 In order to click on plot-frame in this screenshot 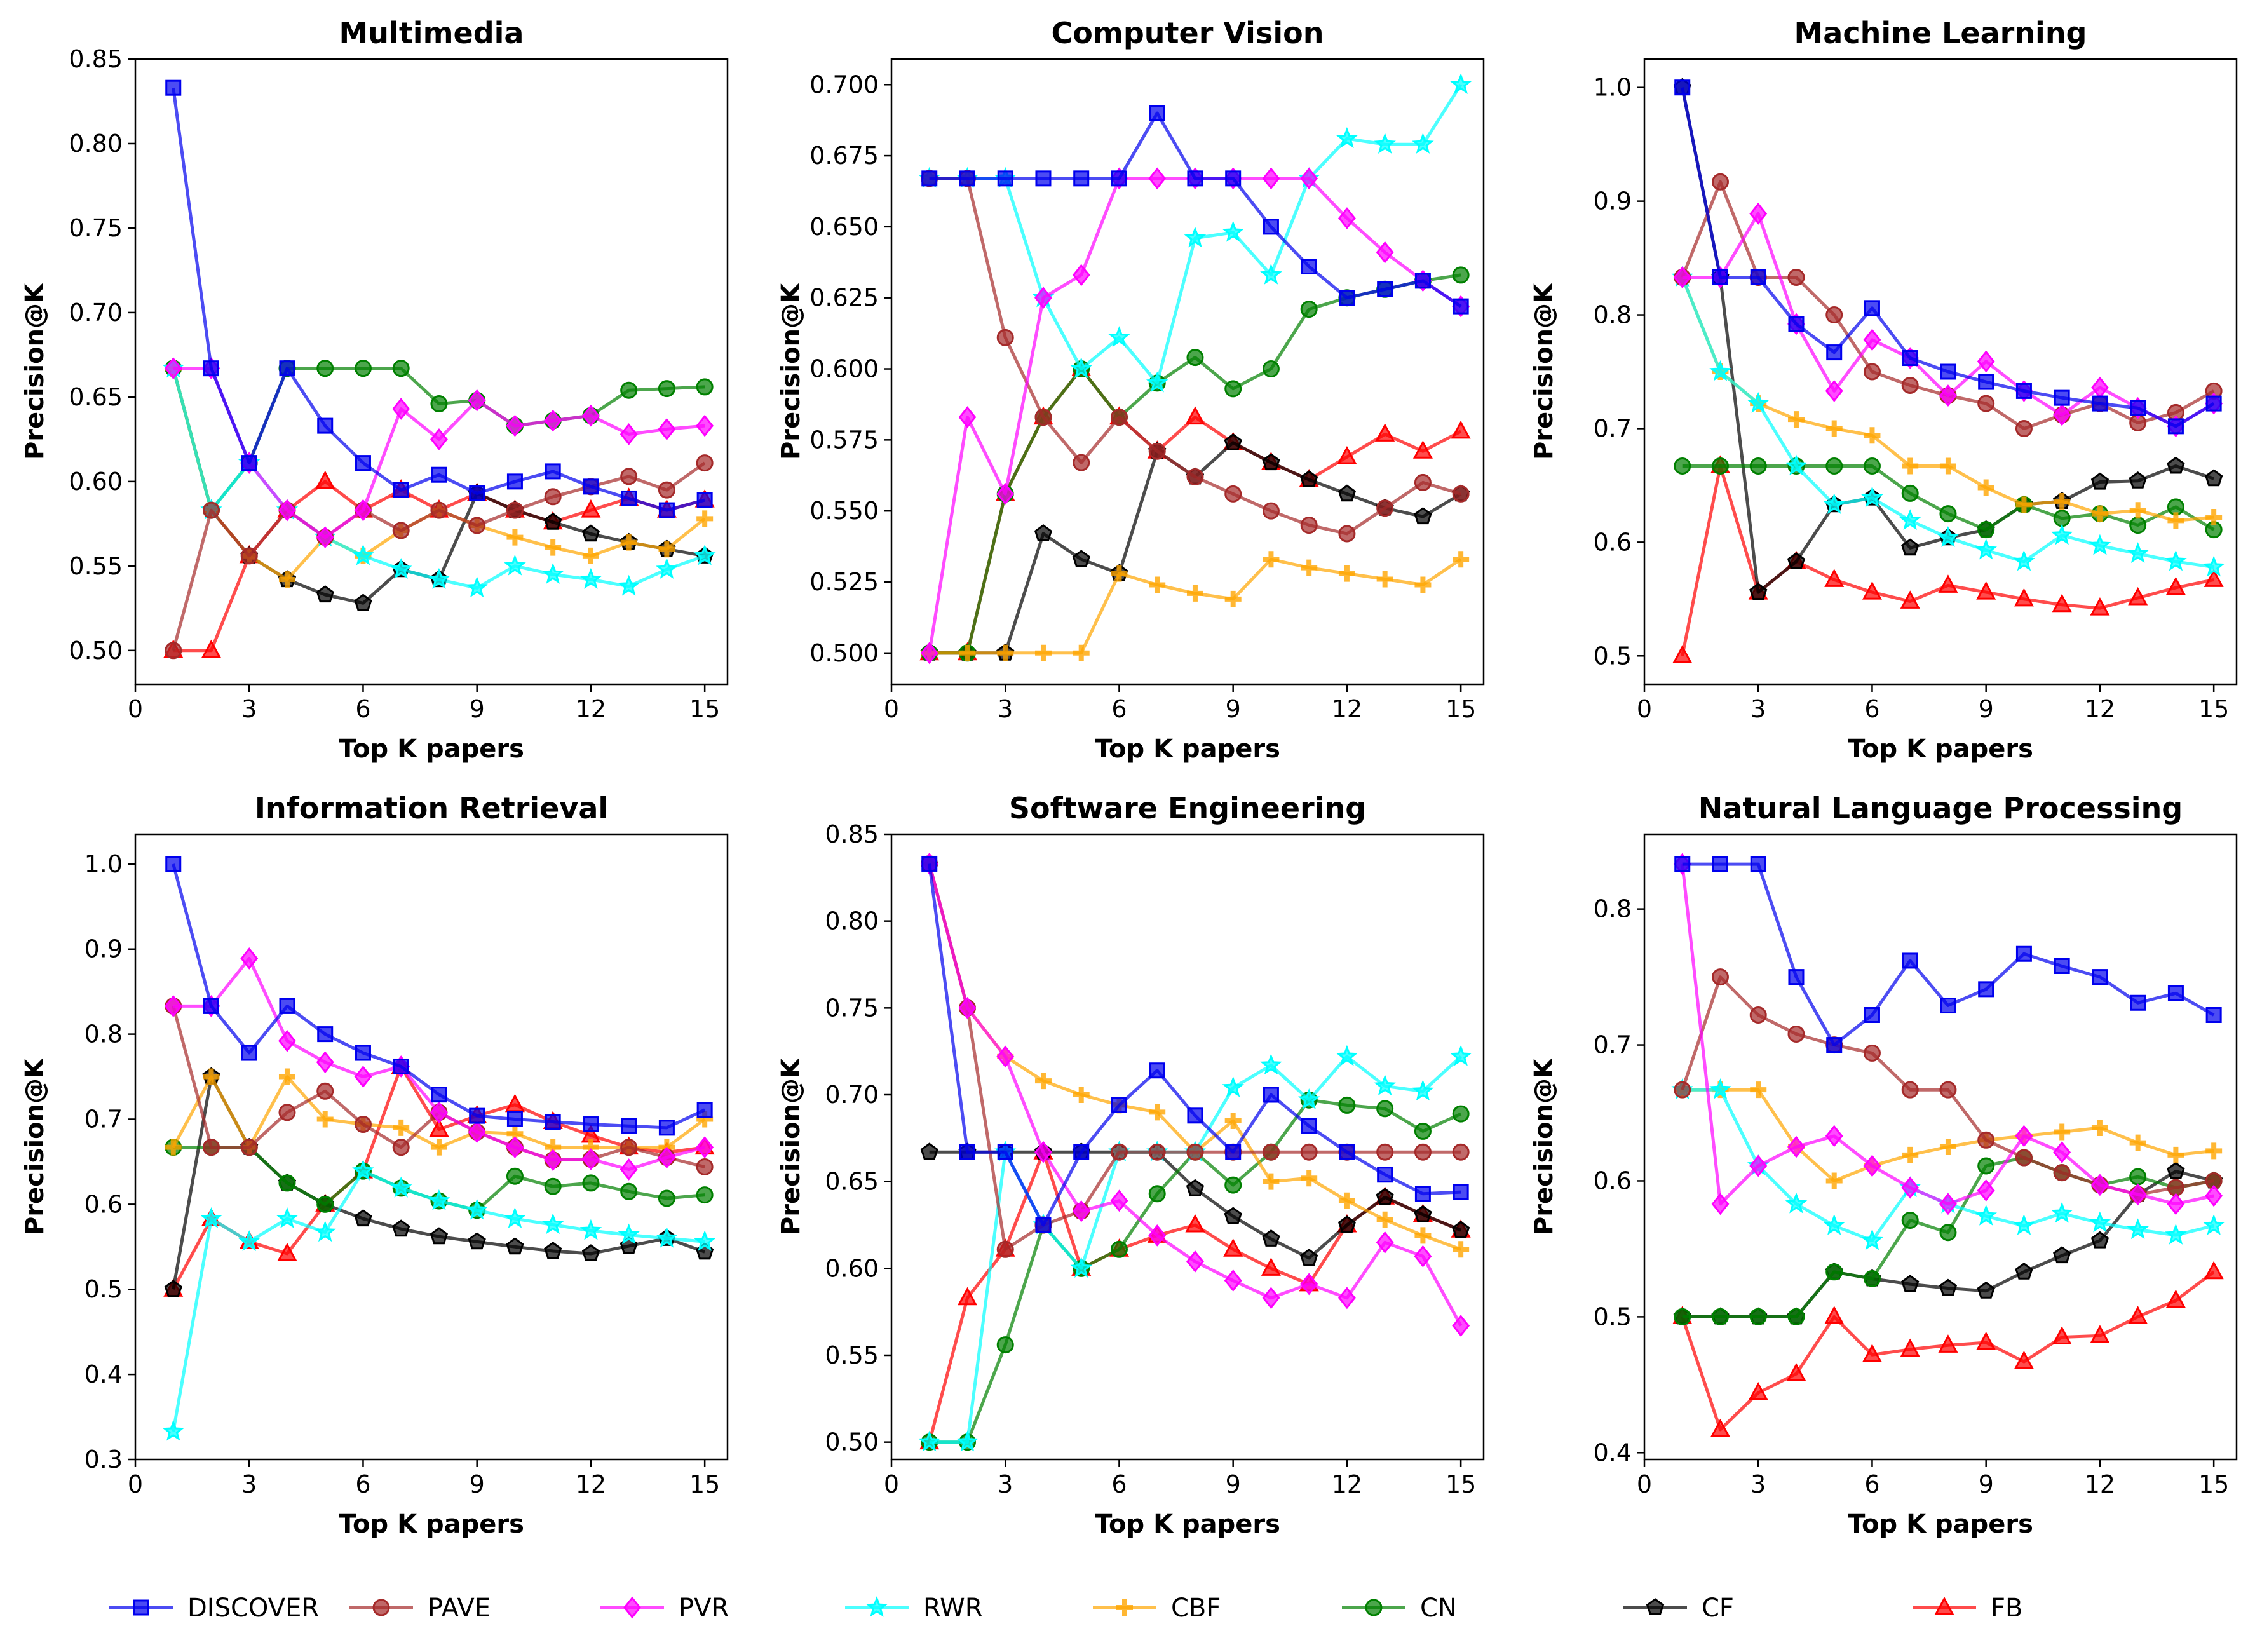, I will do `click(1187, 1147)`.